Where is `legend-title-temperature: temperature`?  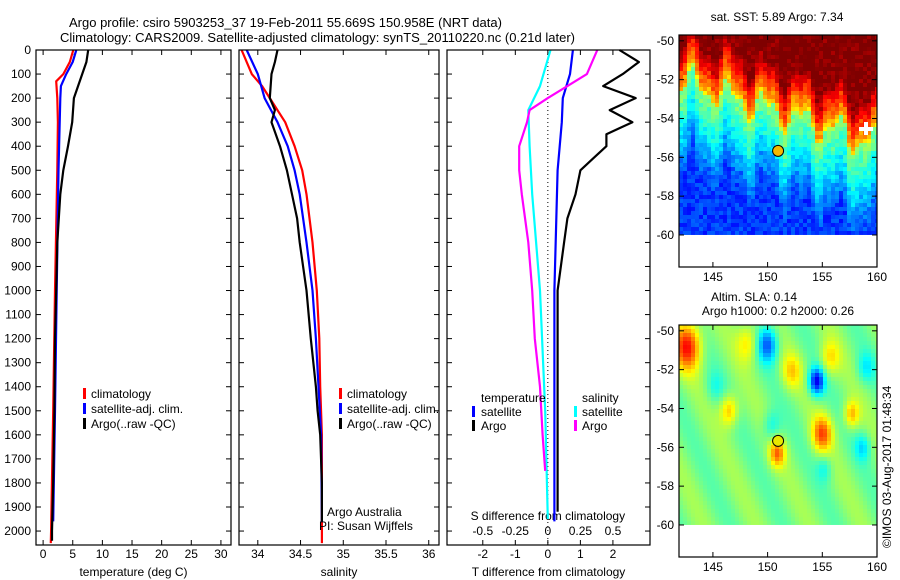
legend-title-temperature: temperature is located at coordinates (513, 398).